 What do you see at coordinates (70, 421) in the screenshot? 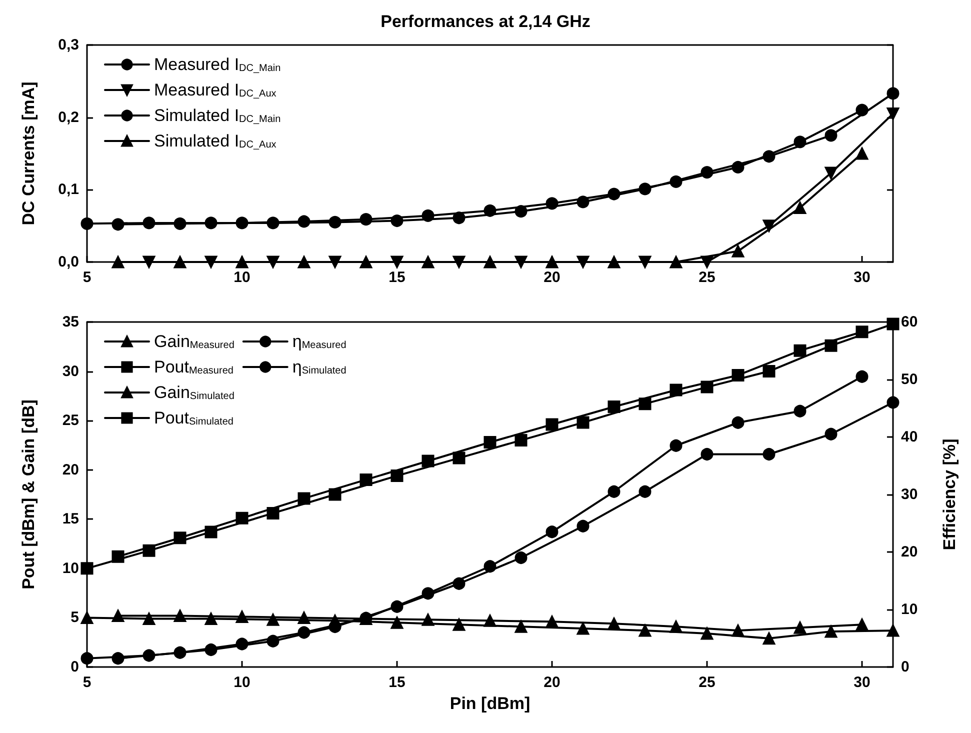
I see `y-tick-label: 25` at bounding box center [70, 421].